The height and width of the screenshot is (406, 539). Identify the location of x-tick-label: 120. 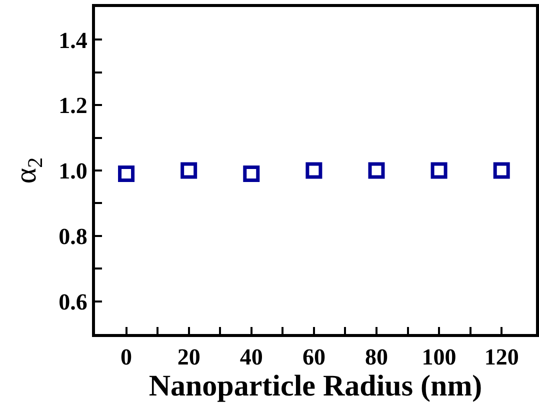
(501, 357).